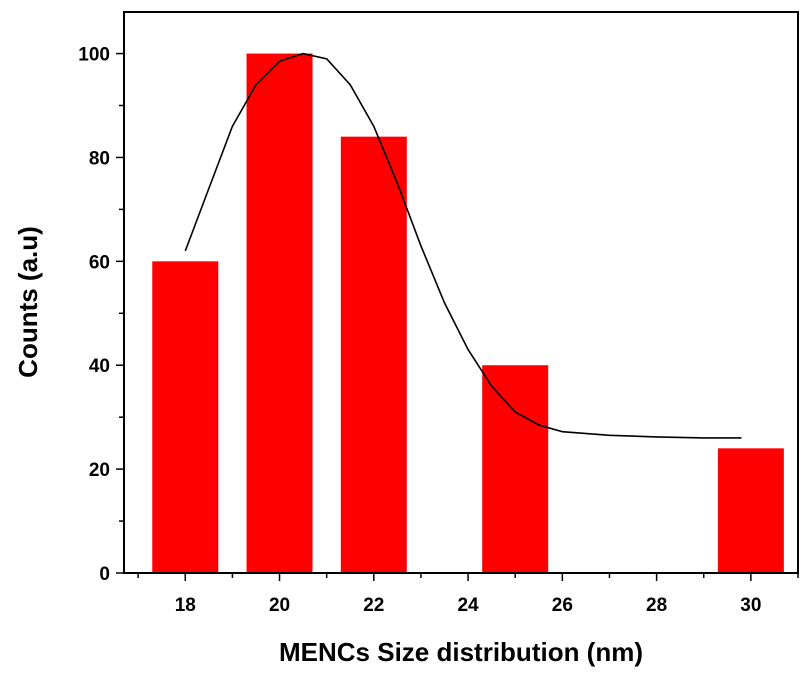  I want to click on y-axis-ticks: 0 20 40 60 80 100, so click(101, 315).